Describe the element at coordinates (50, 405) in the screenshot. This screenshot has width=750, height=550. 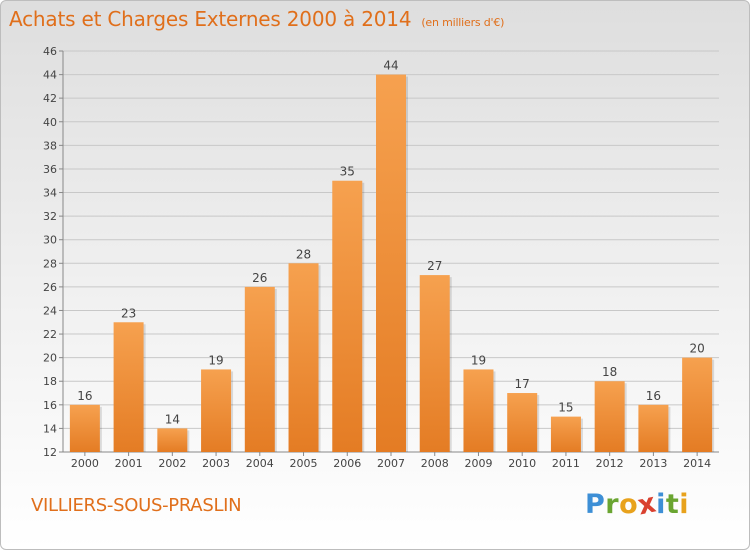
I see `y-tick-label: 16` at that location.